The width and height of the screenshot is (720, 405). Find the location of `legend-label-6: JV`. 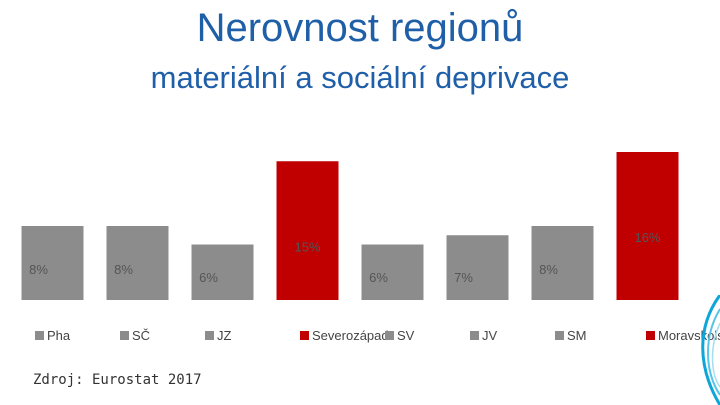

legend-label-6: JV is located at coordinates (490, 335).